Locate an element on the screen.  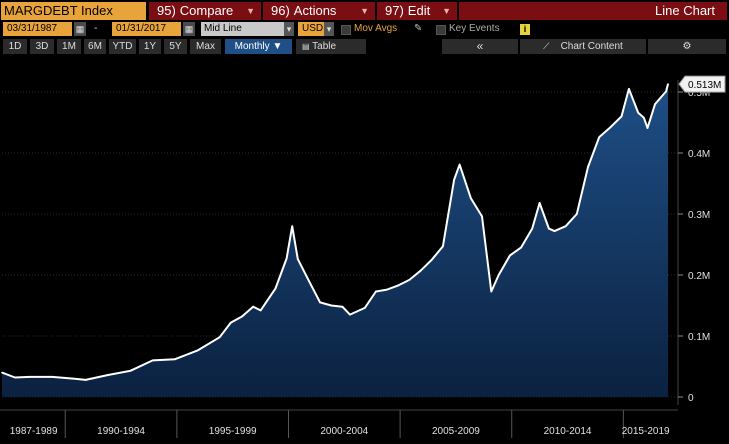
frequency-select: Monthly ▼ is located at coordinates (258, 46).